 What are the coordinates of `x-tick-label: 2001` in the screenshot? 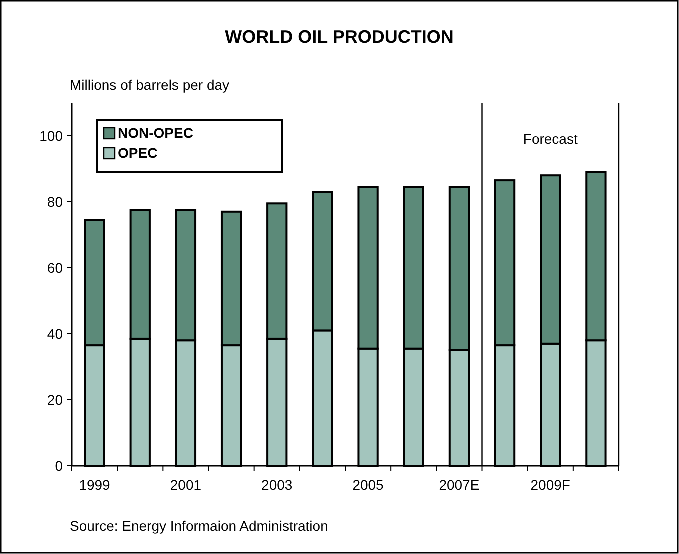 It's located at (186, 485).